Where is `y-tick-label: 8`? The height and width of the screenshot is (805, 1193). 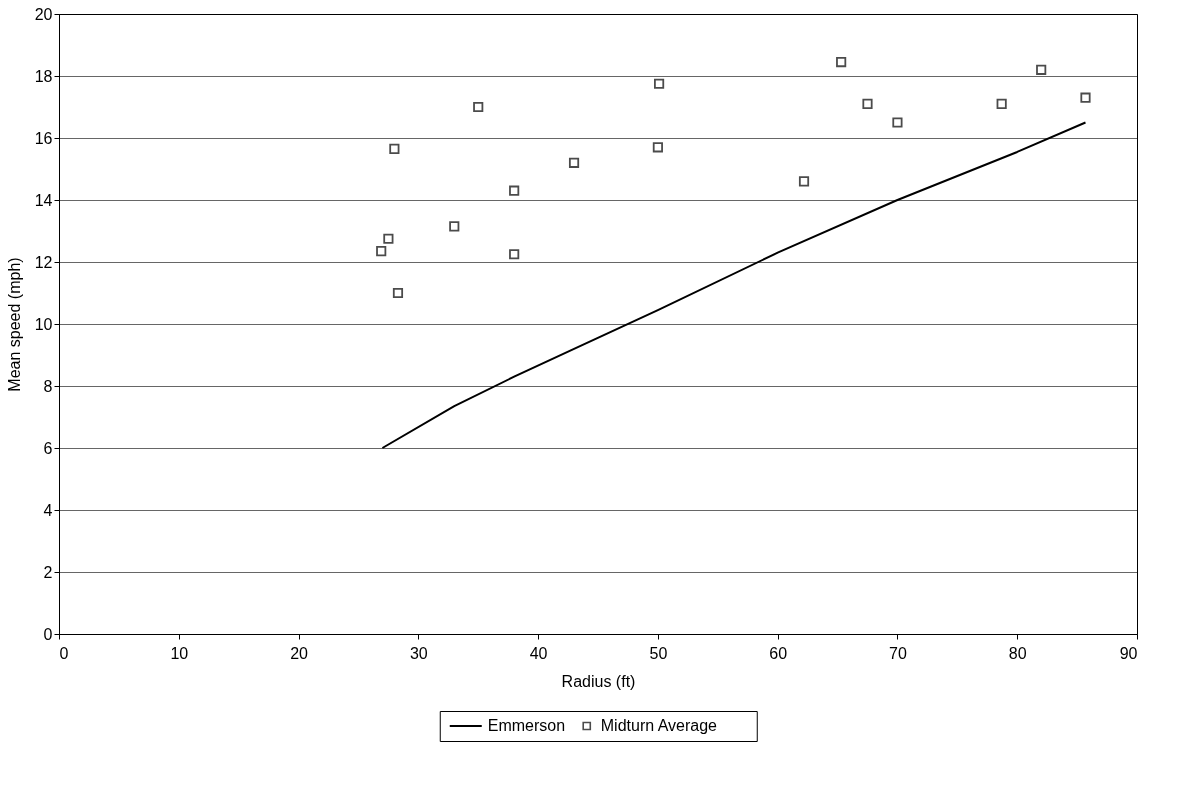
y-tick-label: 8 is located at coordinates (48, 386).